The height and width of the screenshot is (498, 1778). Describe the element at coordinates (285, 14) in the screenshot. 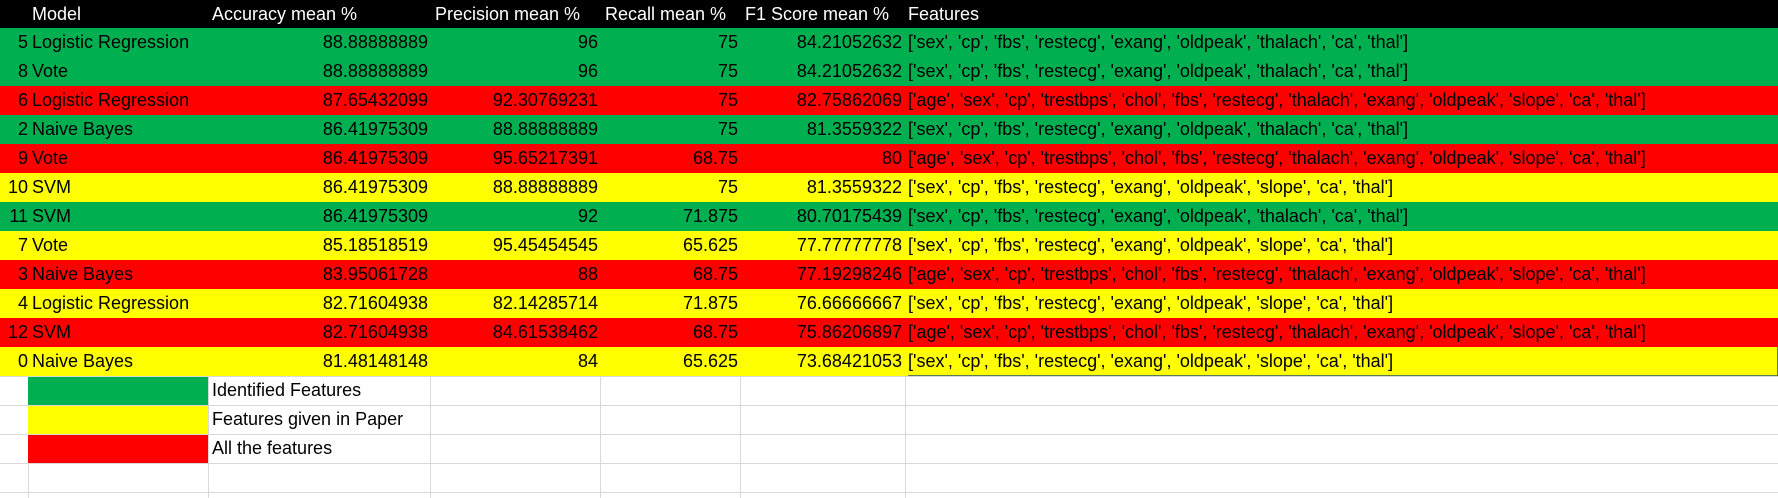

I see `header-accuracy: Accuracy mean %` at that location.